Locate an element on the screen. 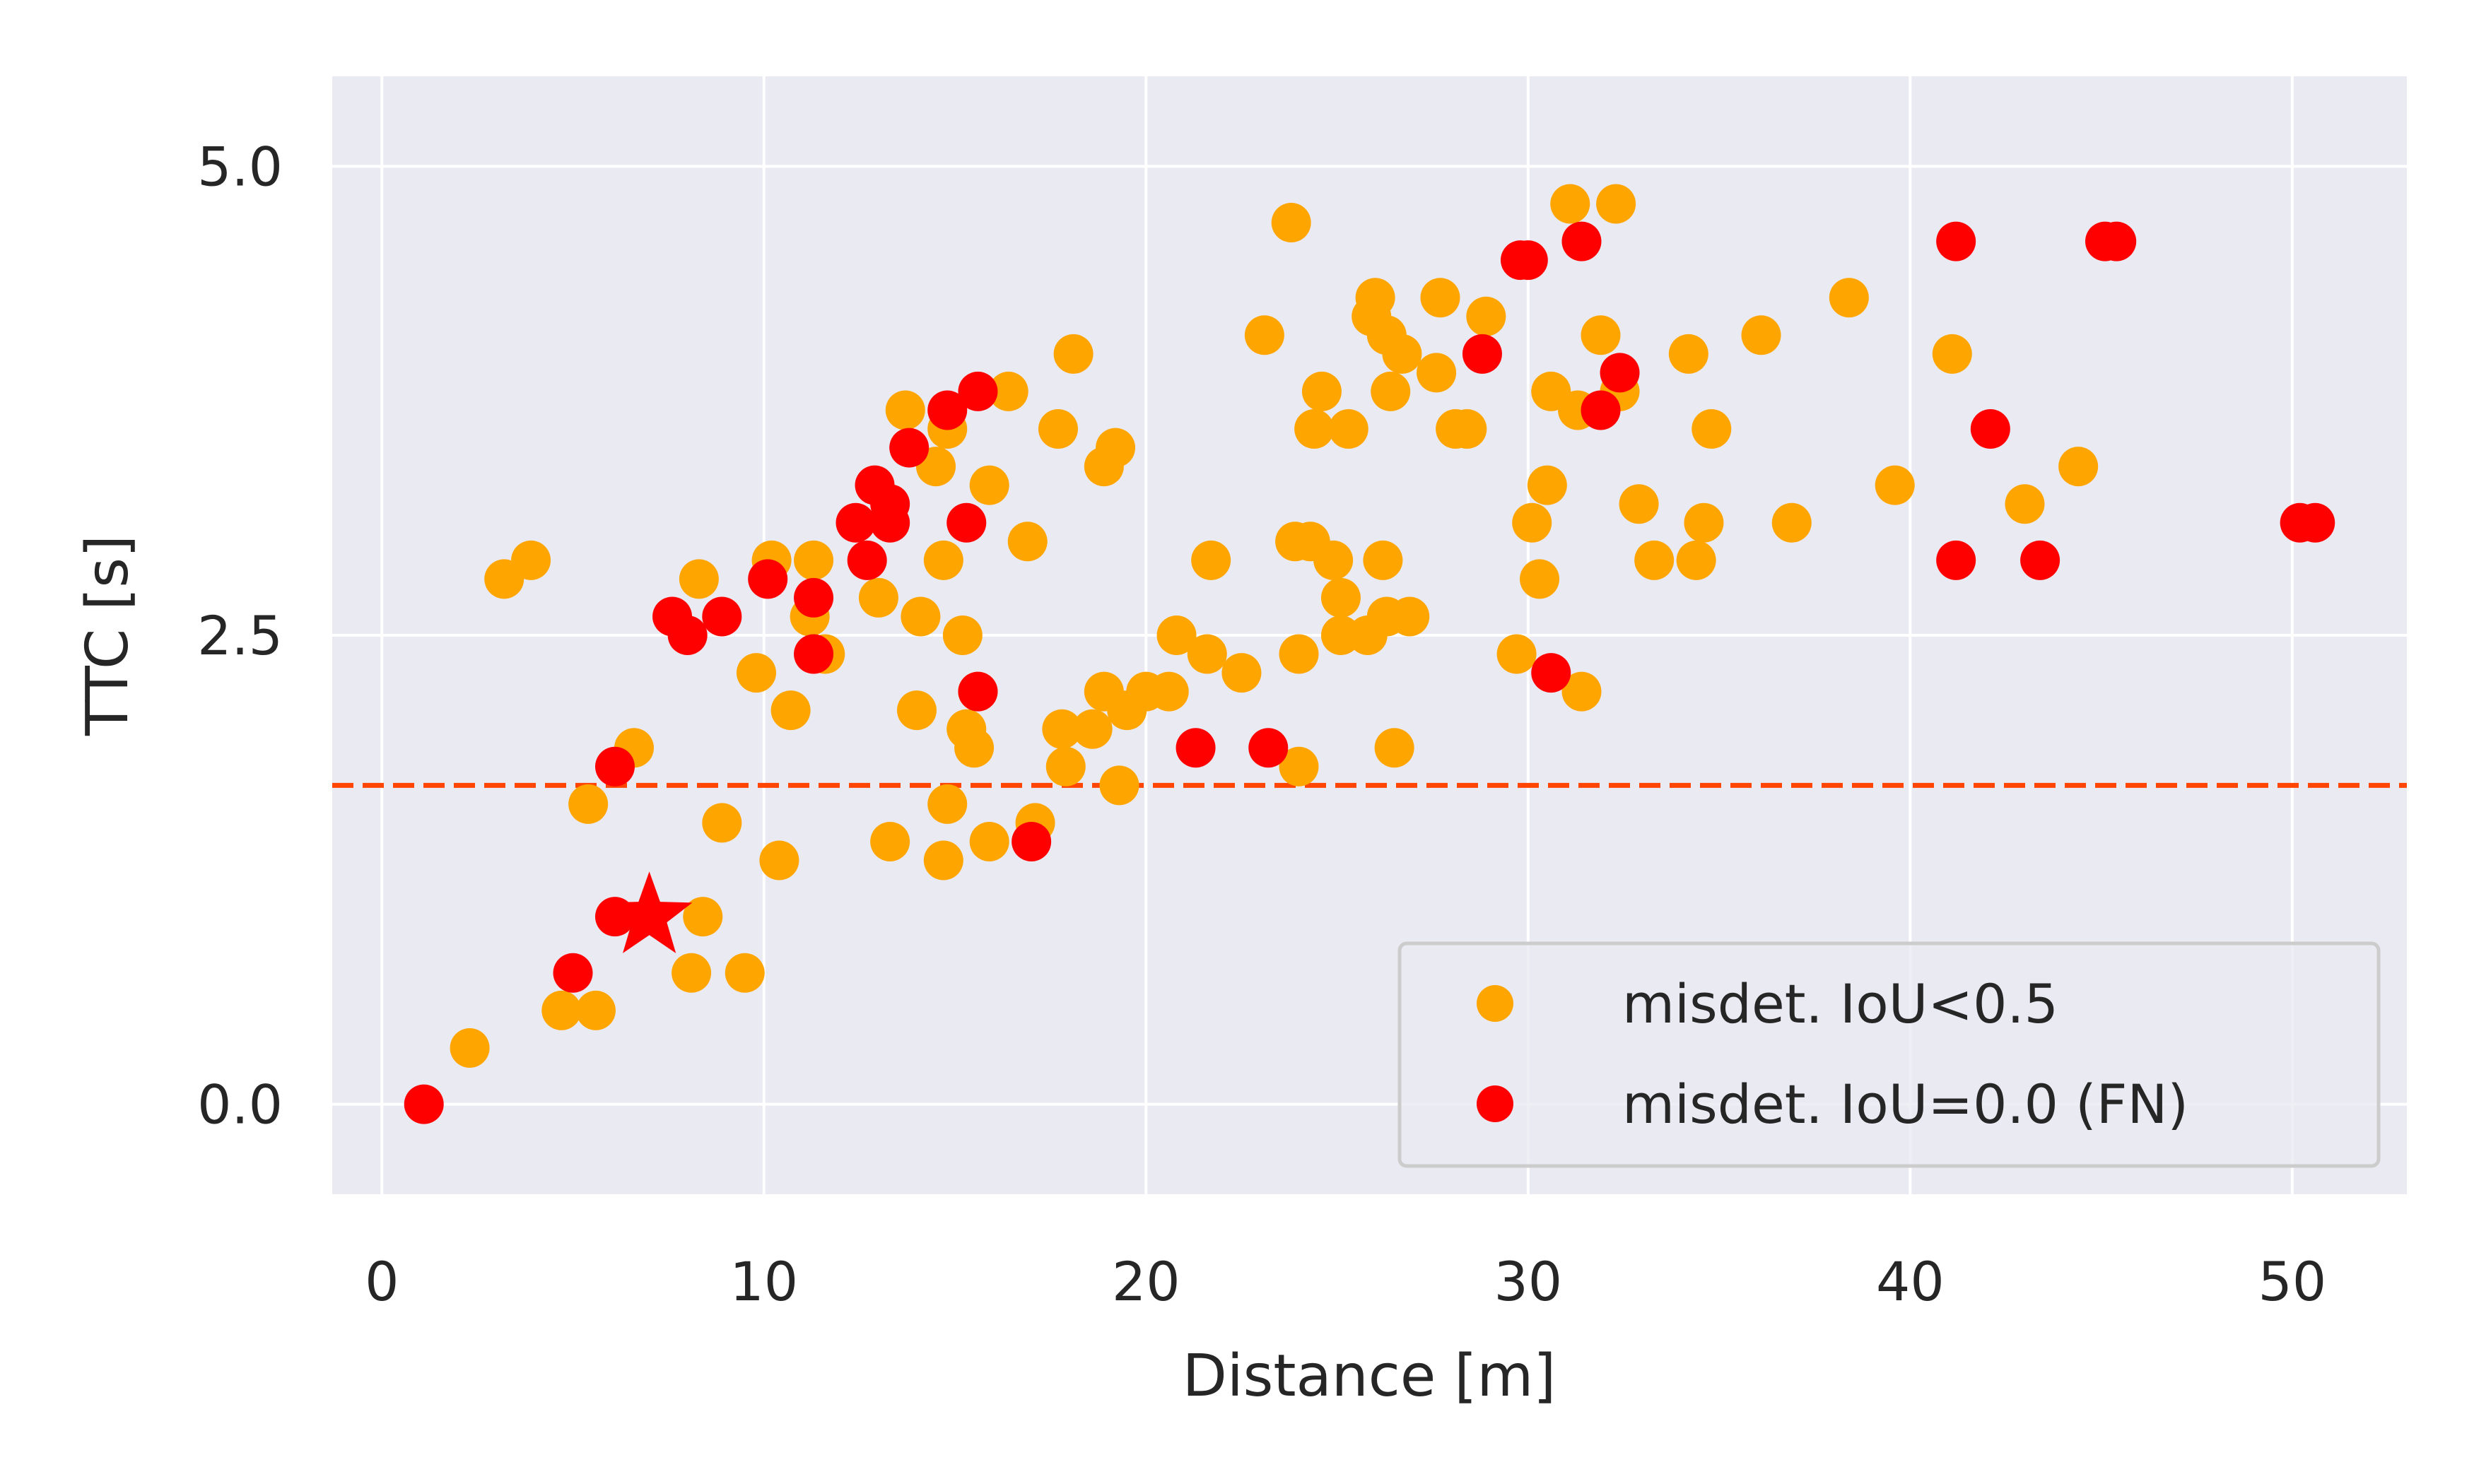  x-tick-label: 0 is located at coordinates (382, 1281).